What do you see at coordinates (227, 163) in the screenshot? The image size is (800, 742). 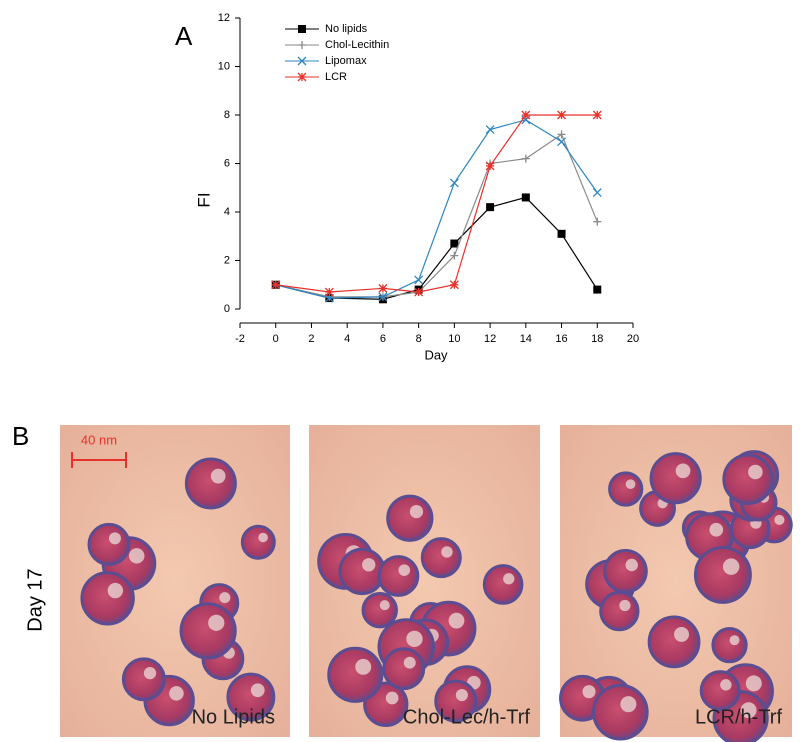 I see `y-tick-label: 6` at bounding box center [227, 163].